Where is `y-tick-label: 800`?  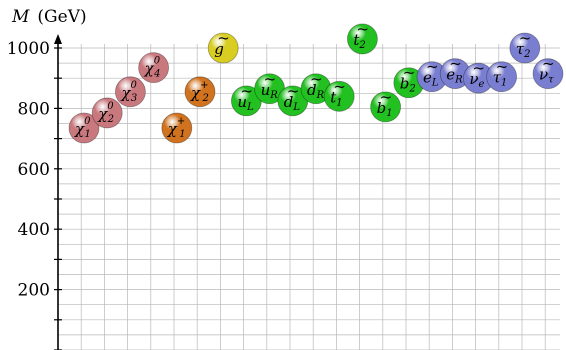
y-tick-label: 800 is located at coordinates (34, 109).